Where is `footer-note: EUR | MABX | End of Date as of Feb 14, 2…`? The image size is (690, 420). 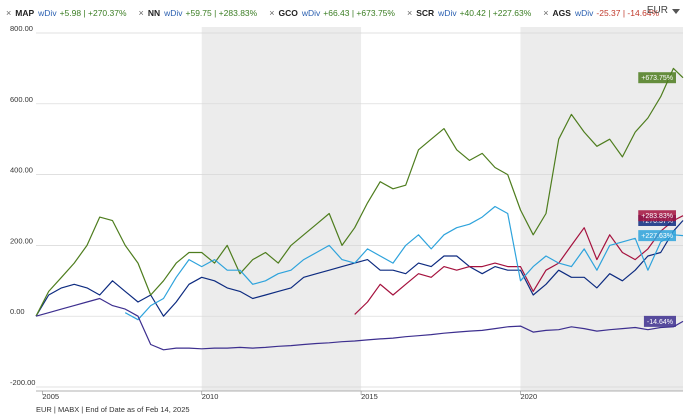
footer-note: EUR | MABX | End of Date as of Feb 14, 2… is located at coordinates (113, 409).